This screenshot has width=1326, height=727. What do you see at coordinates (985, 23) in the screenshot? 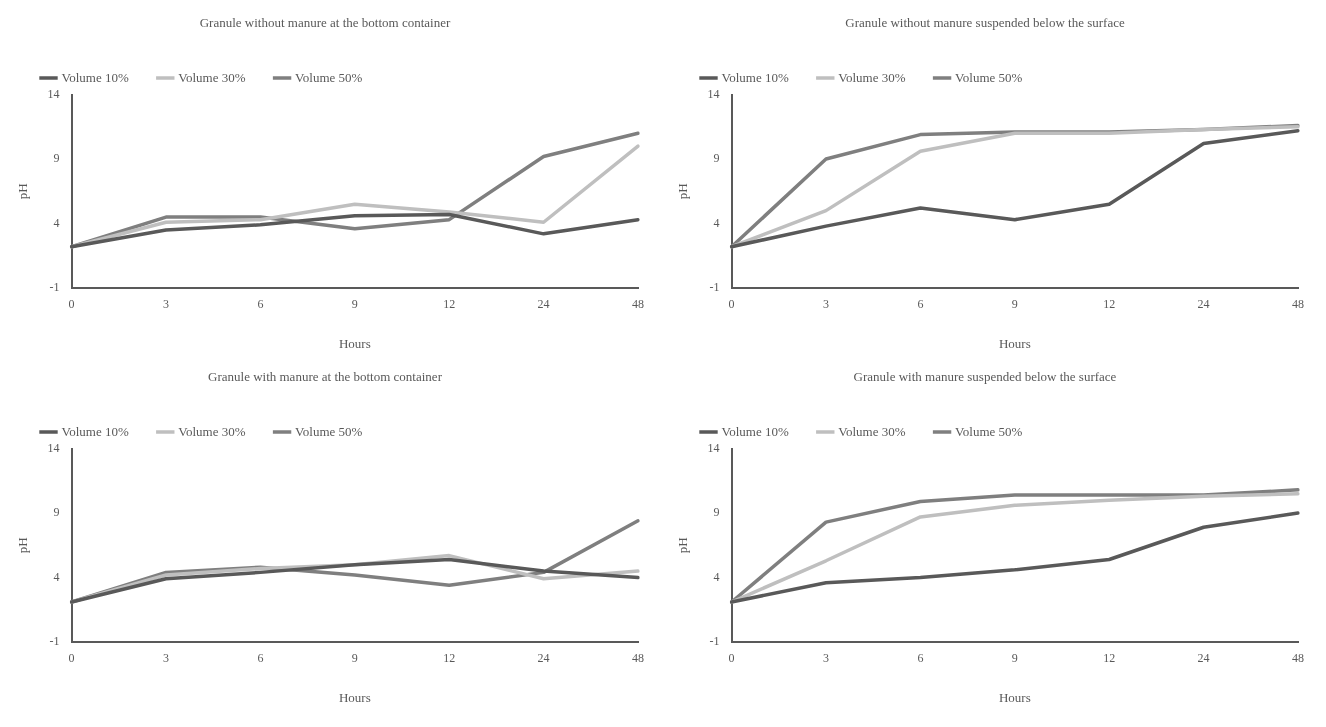
I see `chart-title: Granule without manure suspended below the surface` at bounding box center [985, 23].